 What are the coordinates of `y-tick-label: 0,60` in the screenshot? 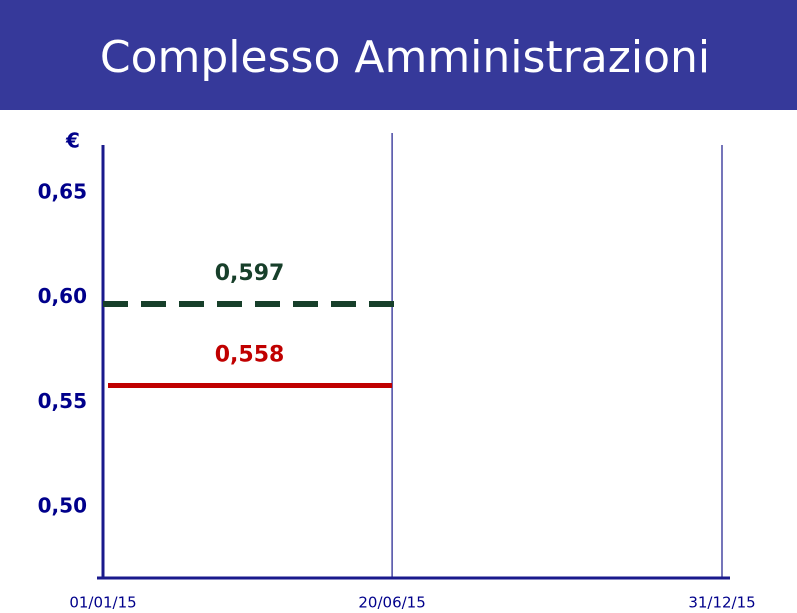 It's located at (62, 296).